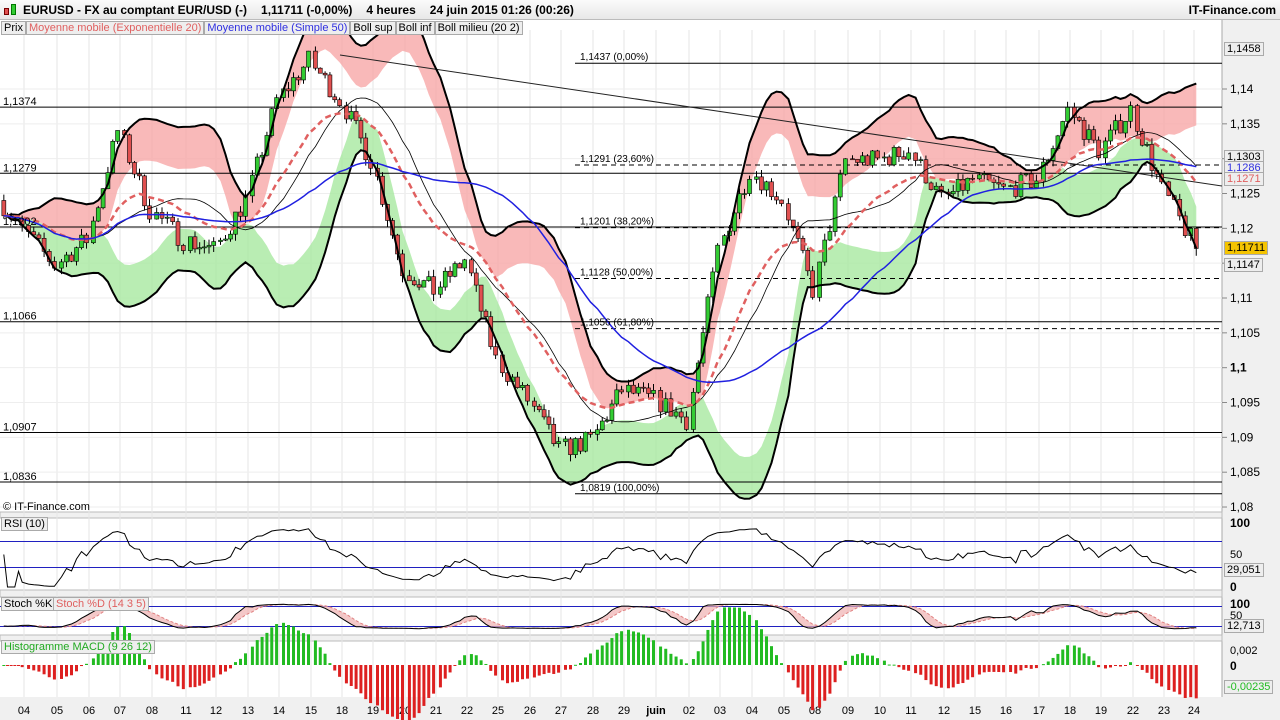  I want to click on candlestick-logo-icon, so click(11, 10).